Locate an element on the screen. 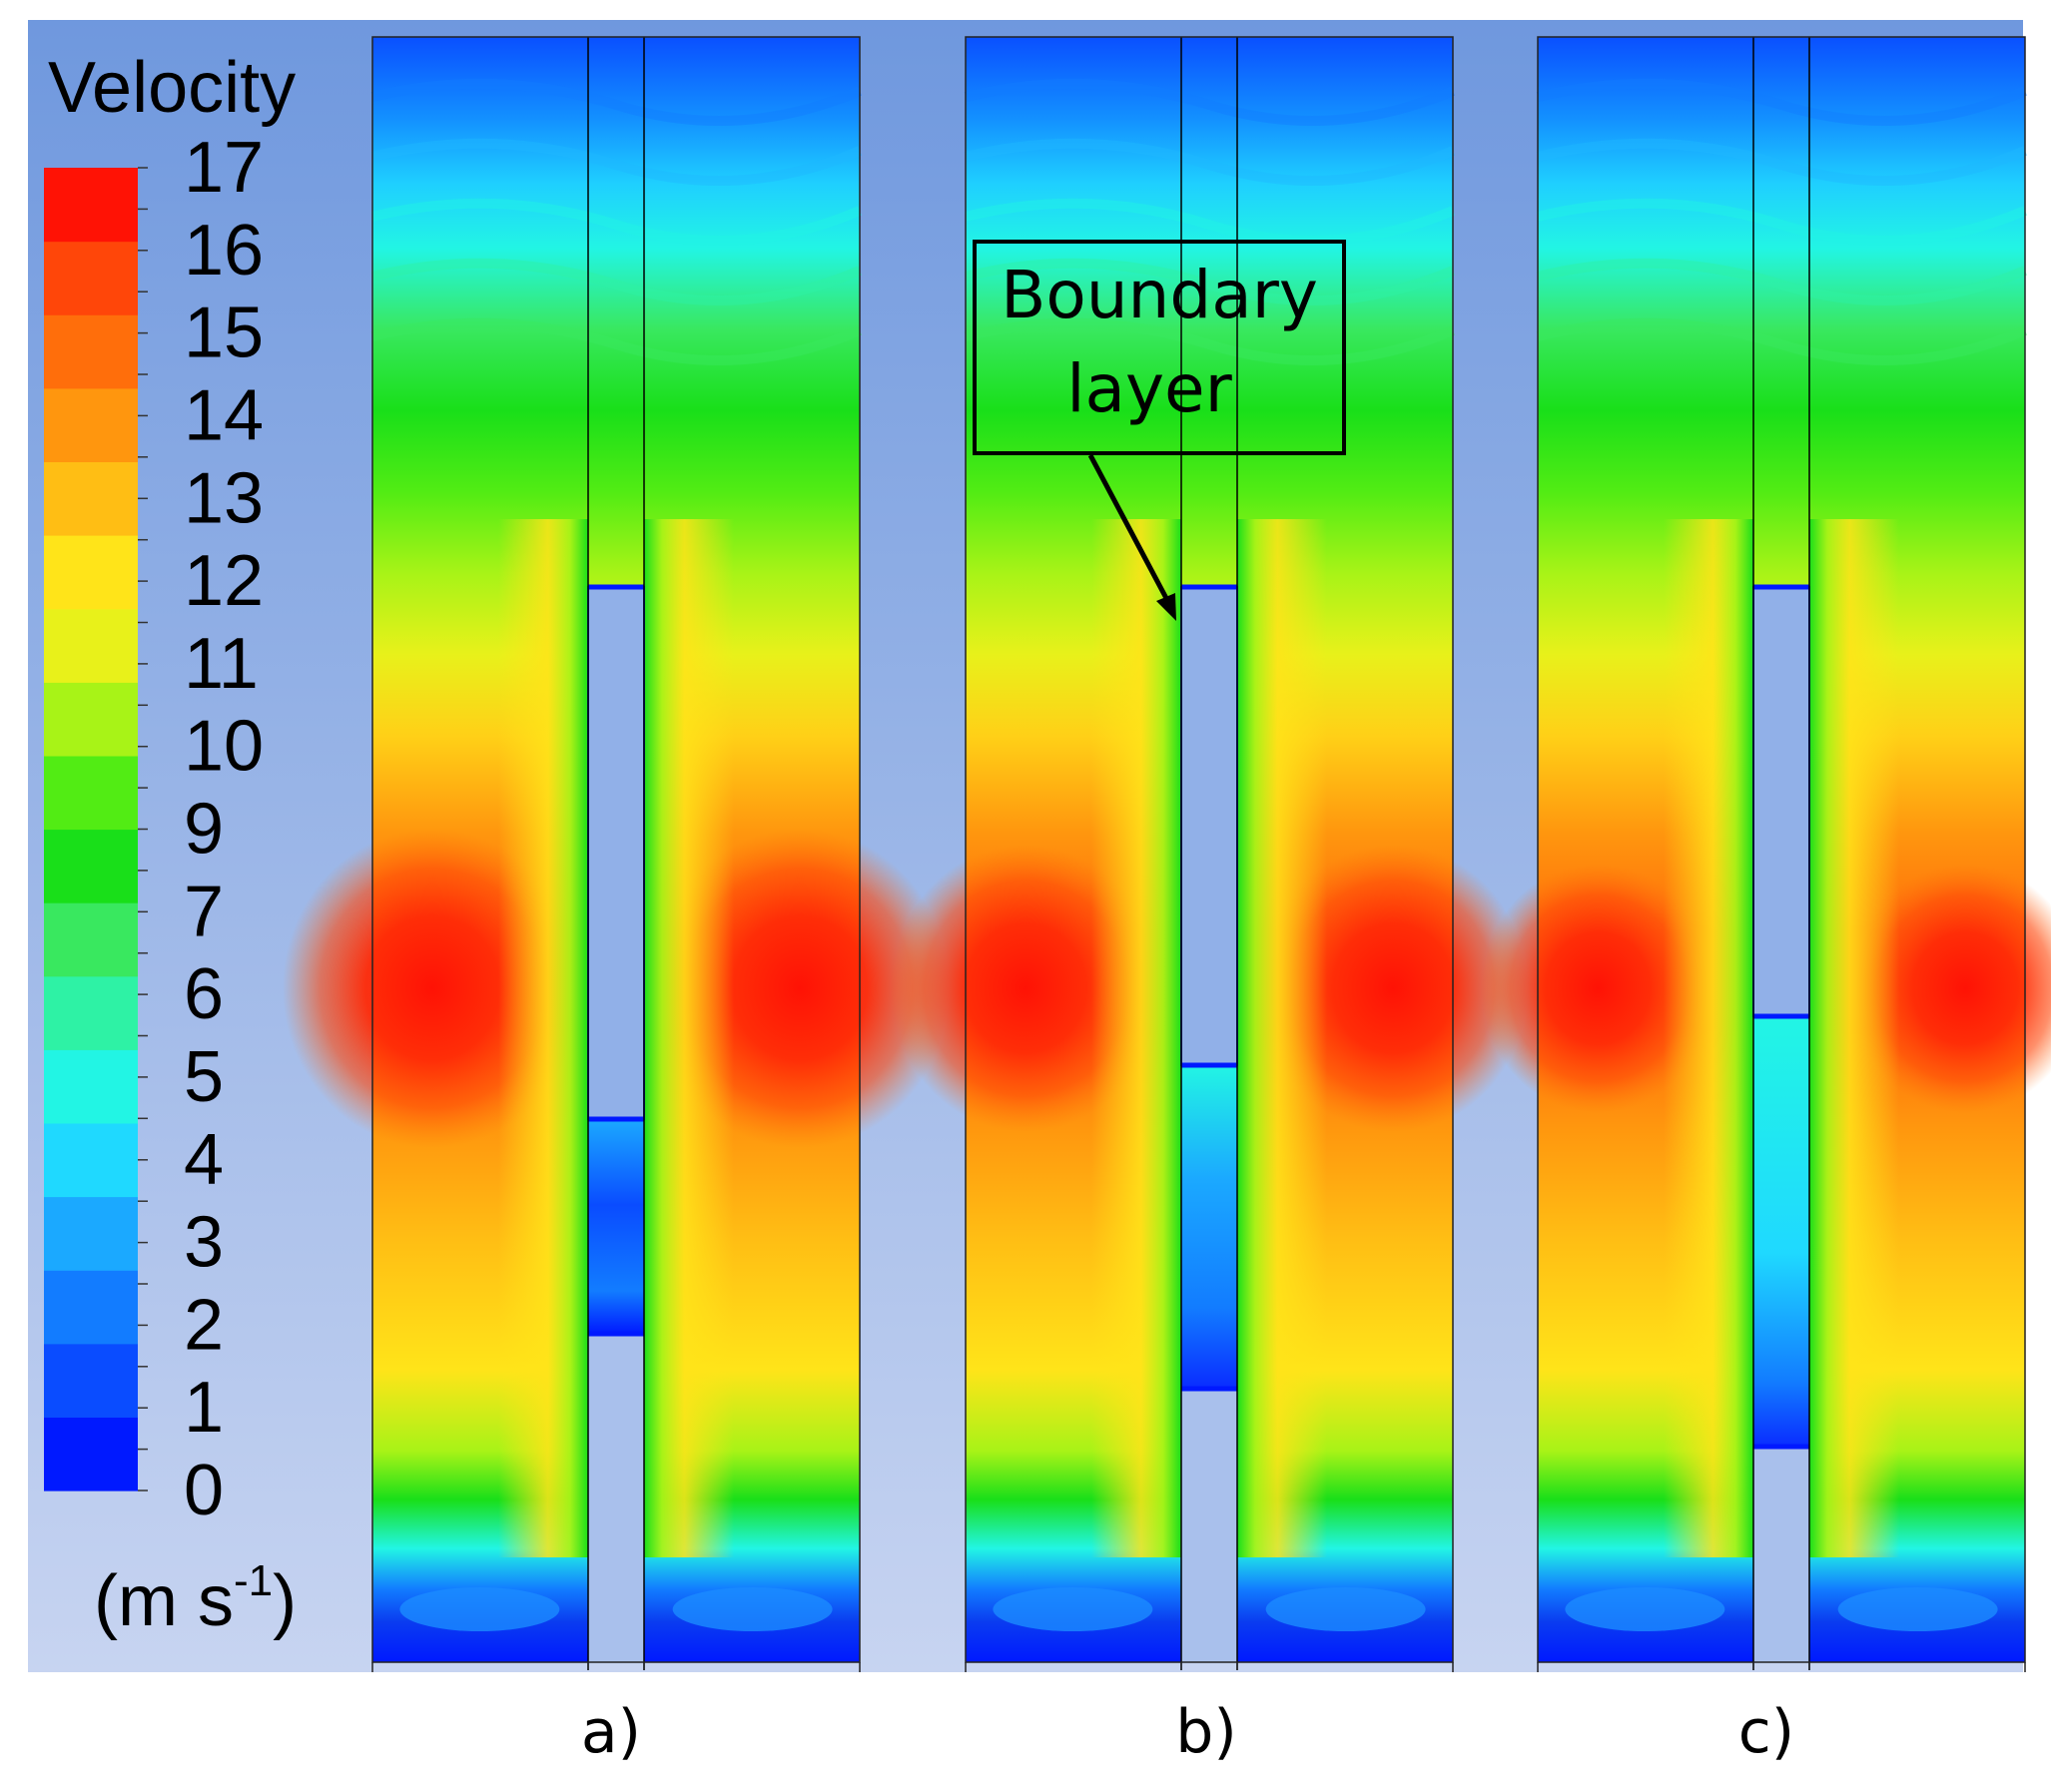 This screenshot has height=1792, width=2051. legend-unit: (m s-1) is located at coordinates (195, 1599).